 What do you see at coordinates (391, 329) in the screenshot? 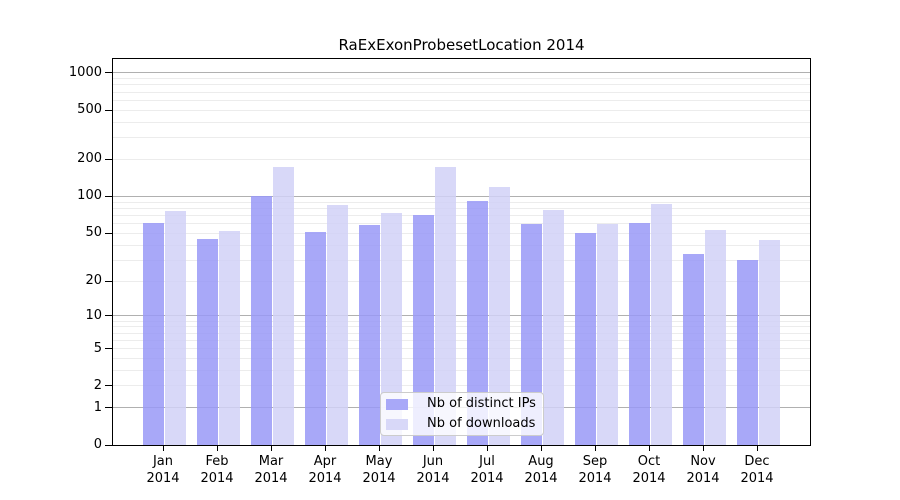
I see `bar-nb-of-downloads-may-2014` at bounding box center [391, 329].